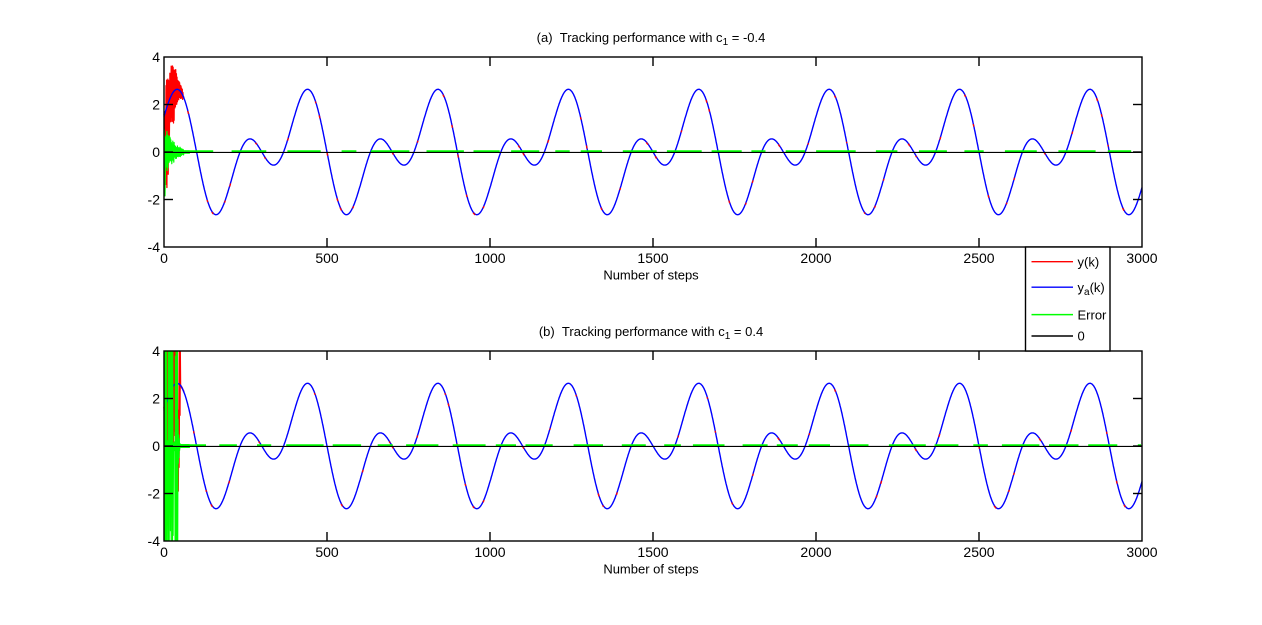 The image size is (1262, 625). I want to click on svg-text: y(k), so click(1089, 261).